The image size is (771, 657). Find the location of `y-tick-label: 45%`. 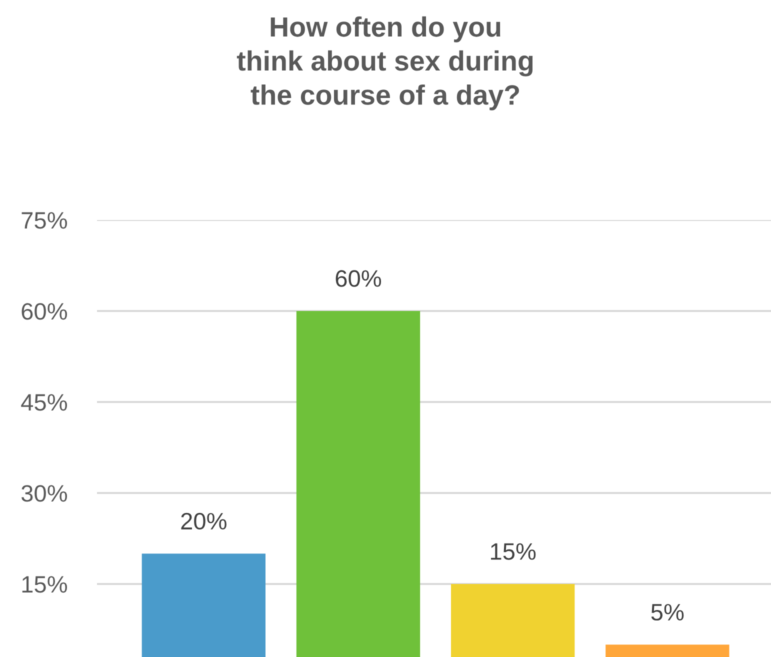

y-tick-label: 45% is located at coordinates (44, 402).